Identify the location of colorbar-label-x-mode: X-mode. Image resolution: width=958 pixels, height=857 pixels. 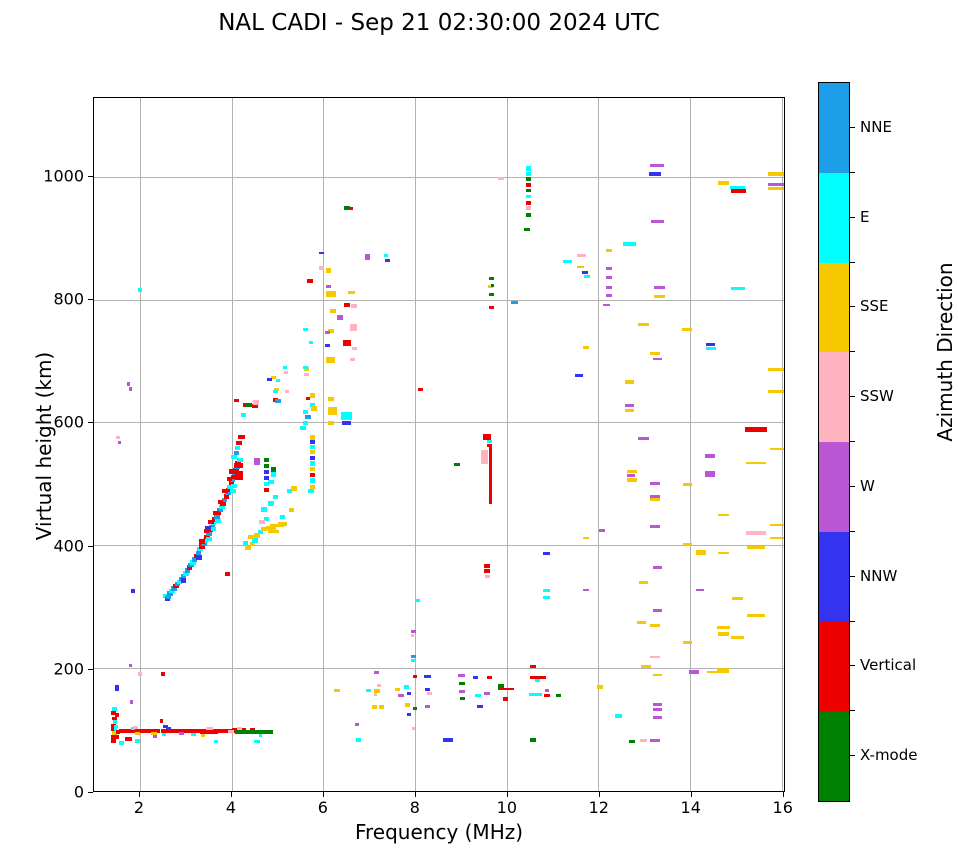
(889, 755).